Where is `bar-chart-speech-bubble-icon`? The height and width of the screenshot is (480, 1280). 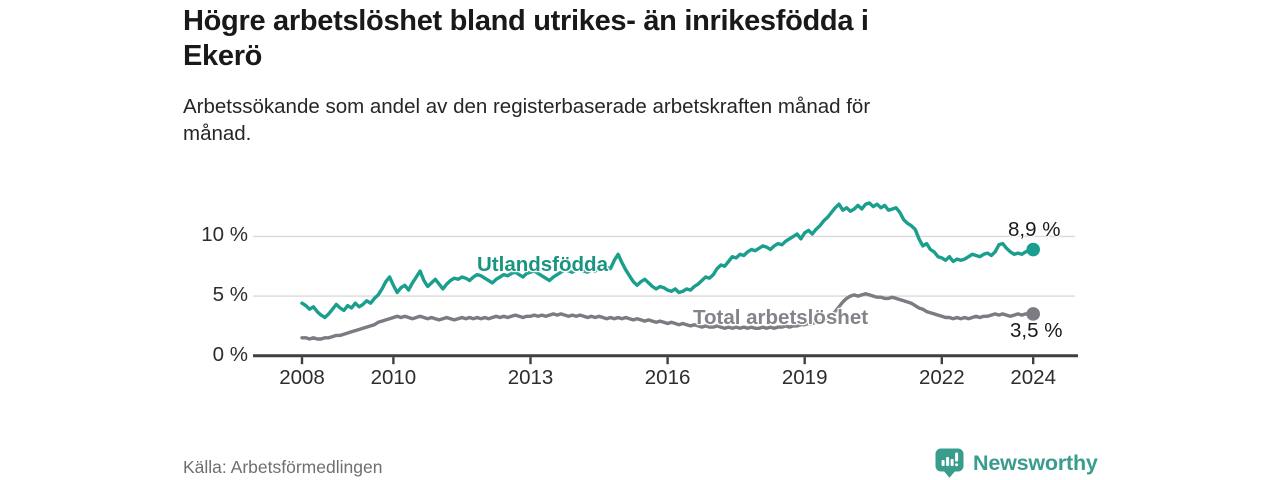
bar-chart-speech-bubble-icon is located at coordinates (949, 463).